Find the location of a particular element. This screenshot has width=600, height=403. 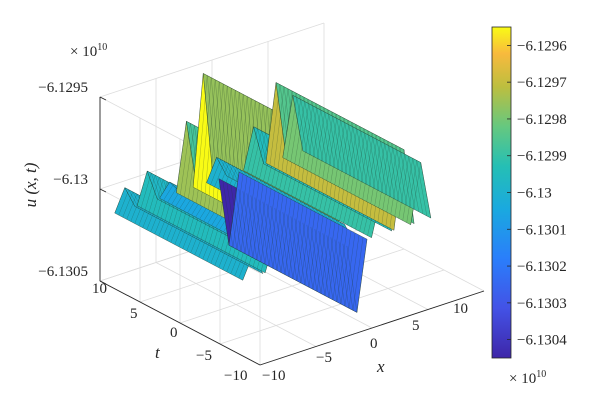

z-multiplier: × 10¹⁰ is located at coordinates (88, 51).